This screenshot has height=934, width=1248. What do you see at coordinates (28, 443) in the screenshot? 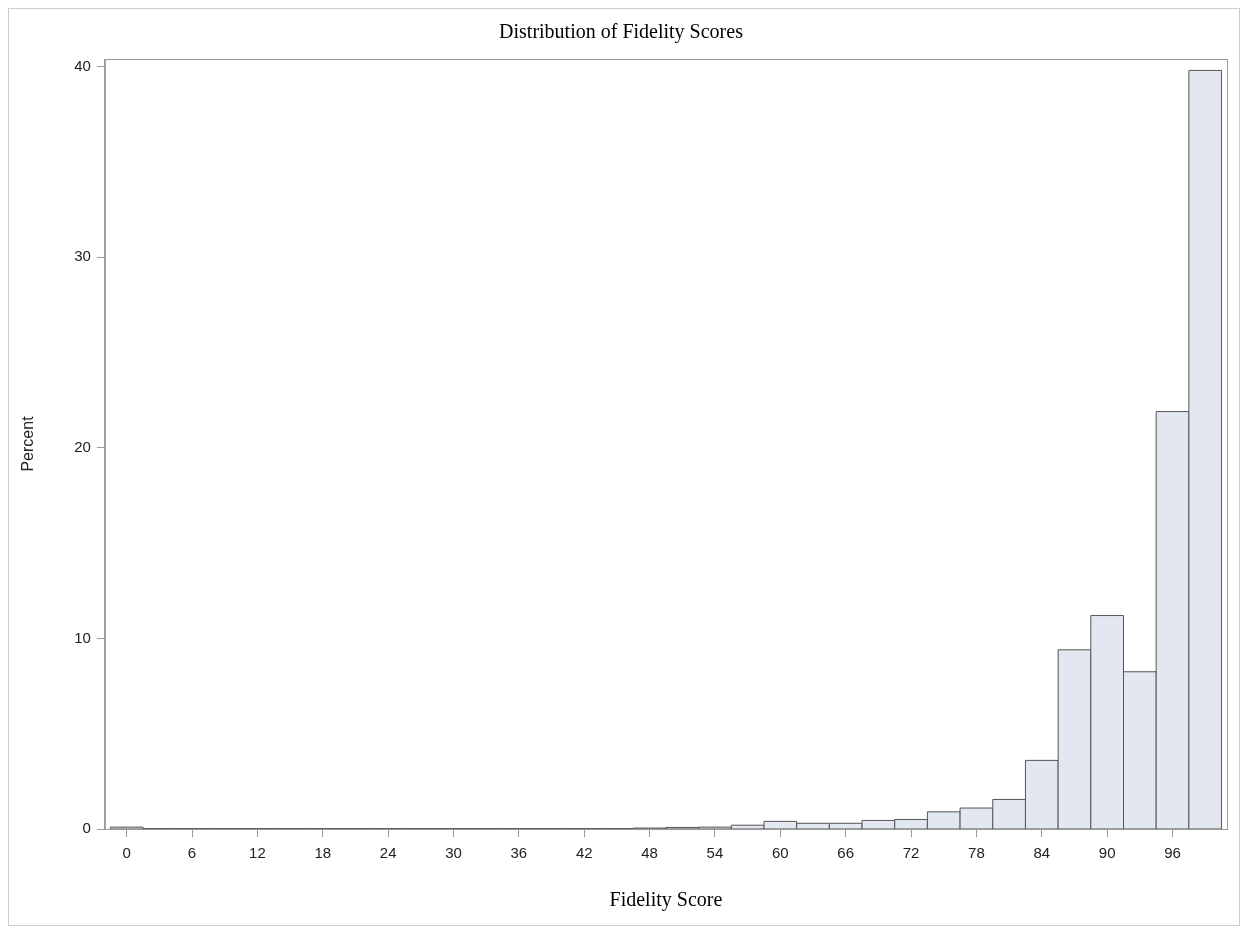
I see `y-axis-title: Percent` at bounding box center [28, 443].